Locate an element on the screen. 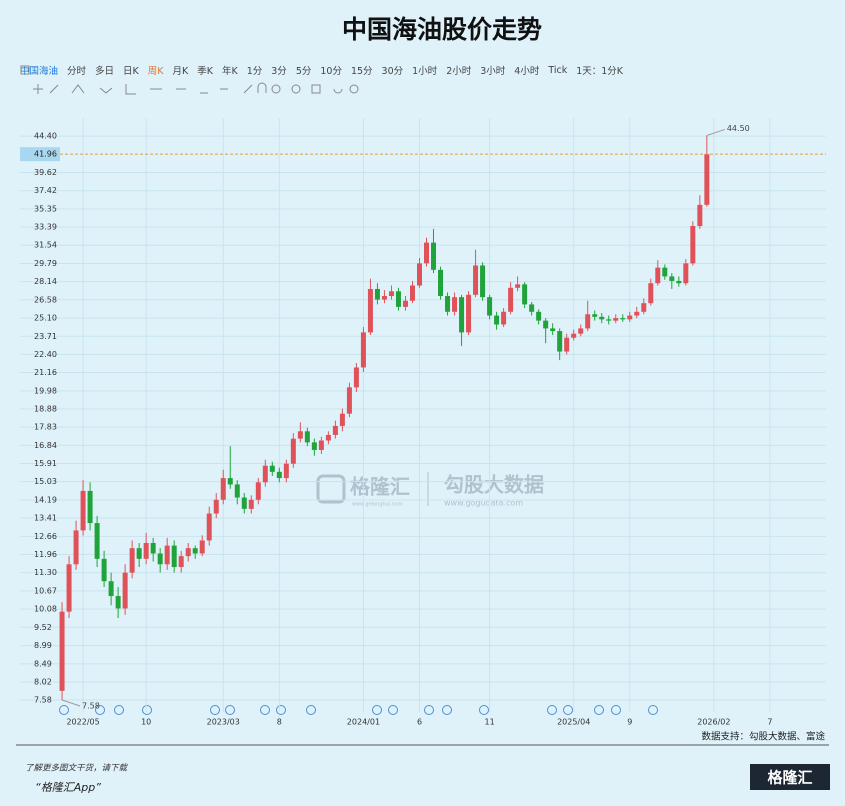 Image resolution: width=845 pixels, height=806 pixels. max-marker-label: 44.50 is located at coordinates (738, 128).